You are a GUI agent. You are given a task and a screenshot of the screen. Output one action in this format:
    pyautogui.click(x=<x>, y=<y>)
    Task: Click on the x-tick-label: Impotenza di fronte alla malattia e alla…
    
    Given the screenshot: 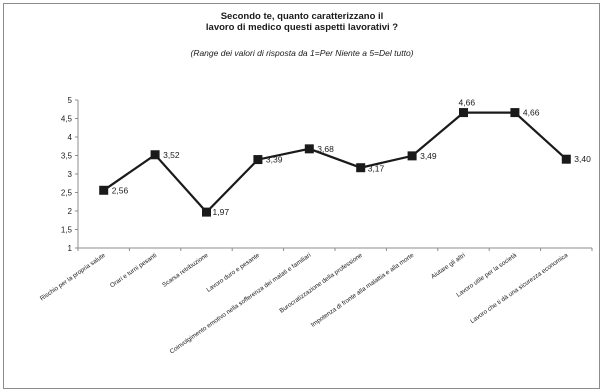 What is the action you would take?
    pyautogui.click(x=363, y=290)
    